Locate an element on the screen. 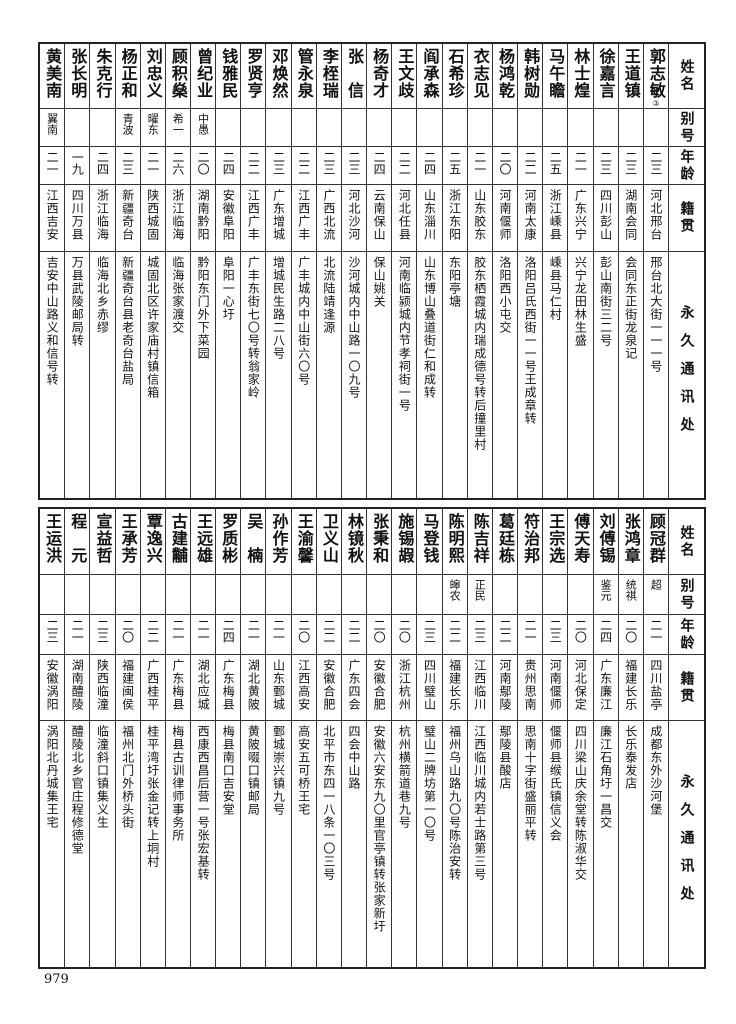  origin-cell: 湖南黔阳 is located at coordinates (203, 218).